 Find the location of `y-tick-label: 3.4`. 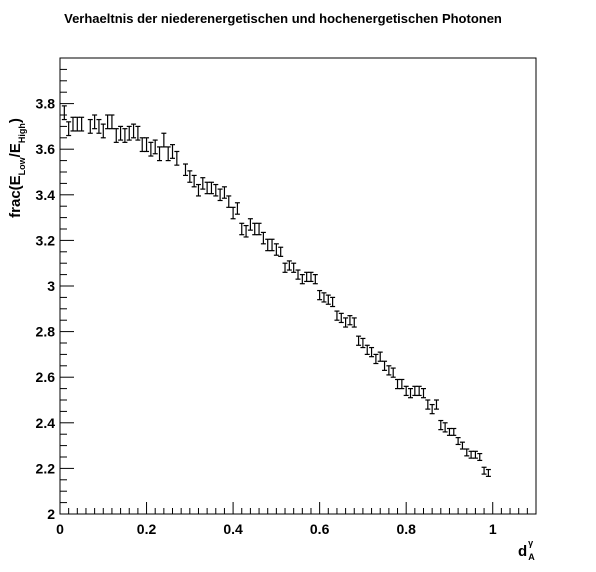

y-tick-label: 3.4 is located at coordinates (46, 195).